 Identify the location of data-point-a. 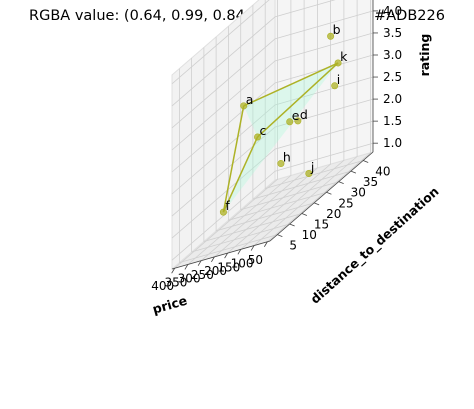
(244, 106).